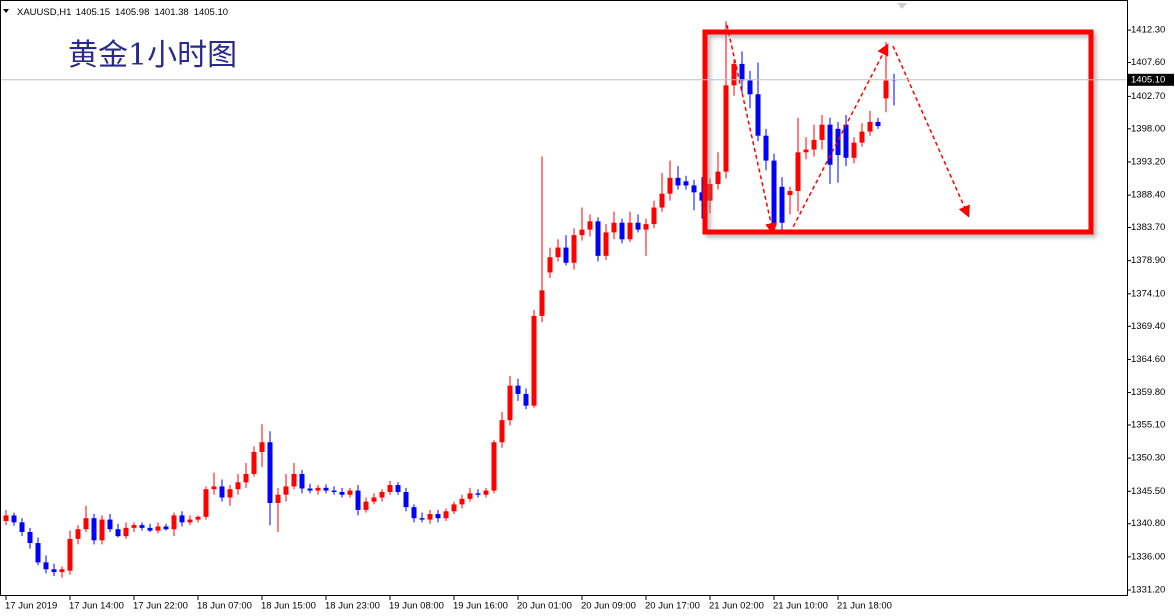 The width and height of the screenshot is (1175, 616). I want to click on y-tick-label: 1336.00, so click(1148, 556).